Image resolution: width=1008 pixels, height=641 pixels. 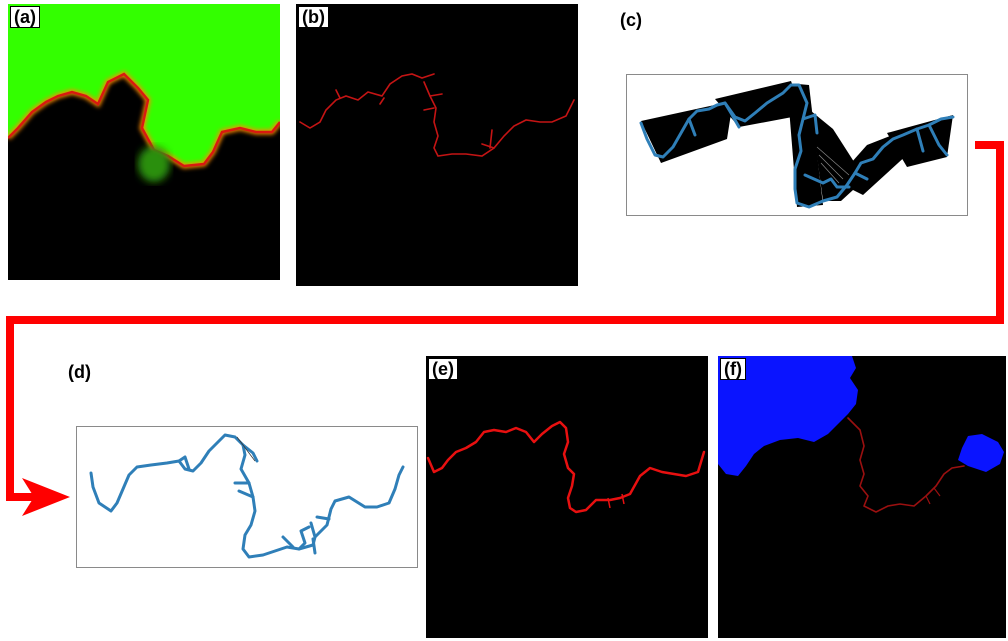 I want to click on region-overlay-image, so click(x=862, y=497).